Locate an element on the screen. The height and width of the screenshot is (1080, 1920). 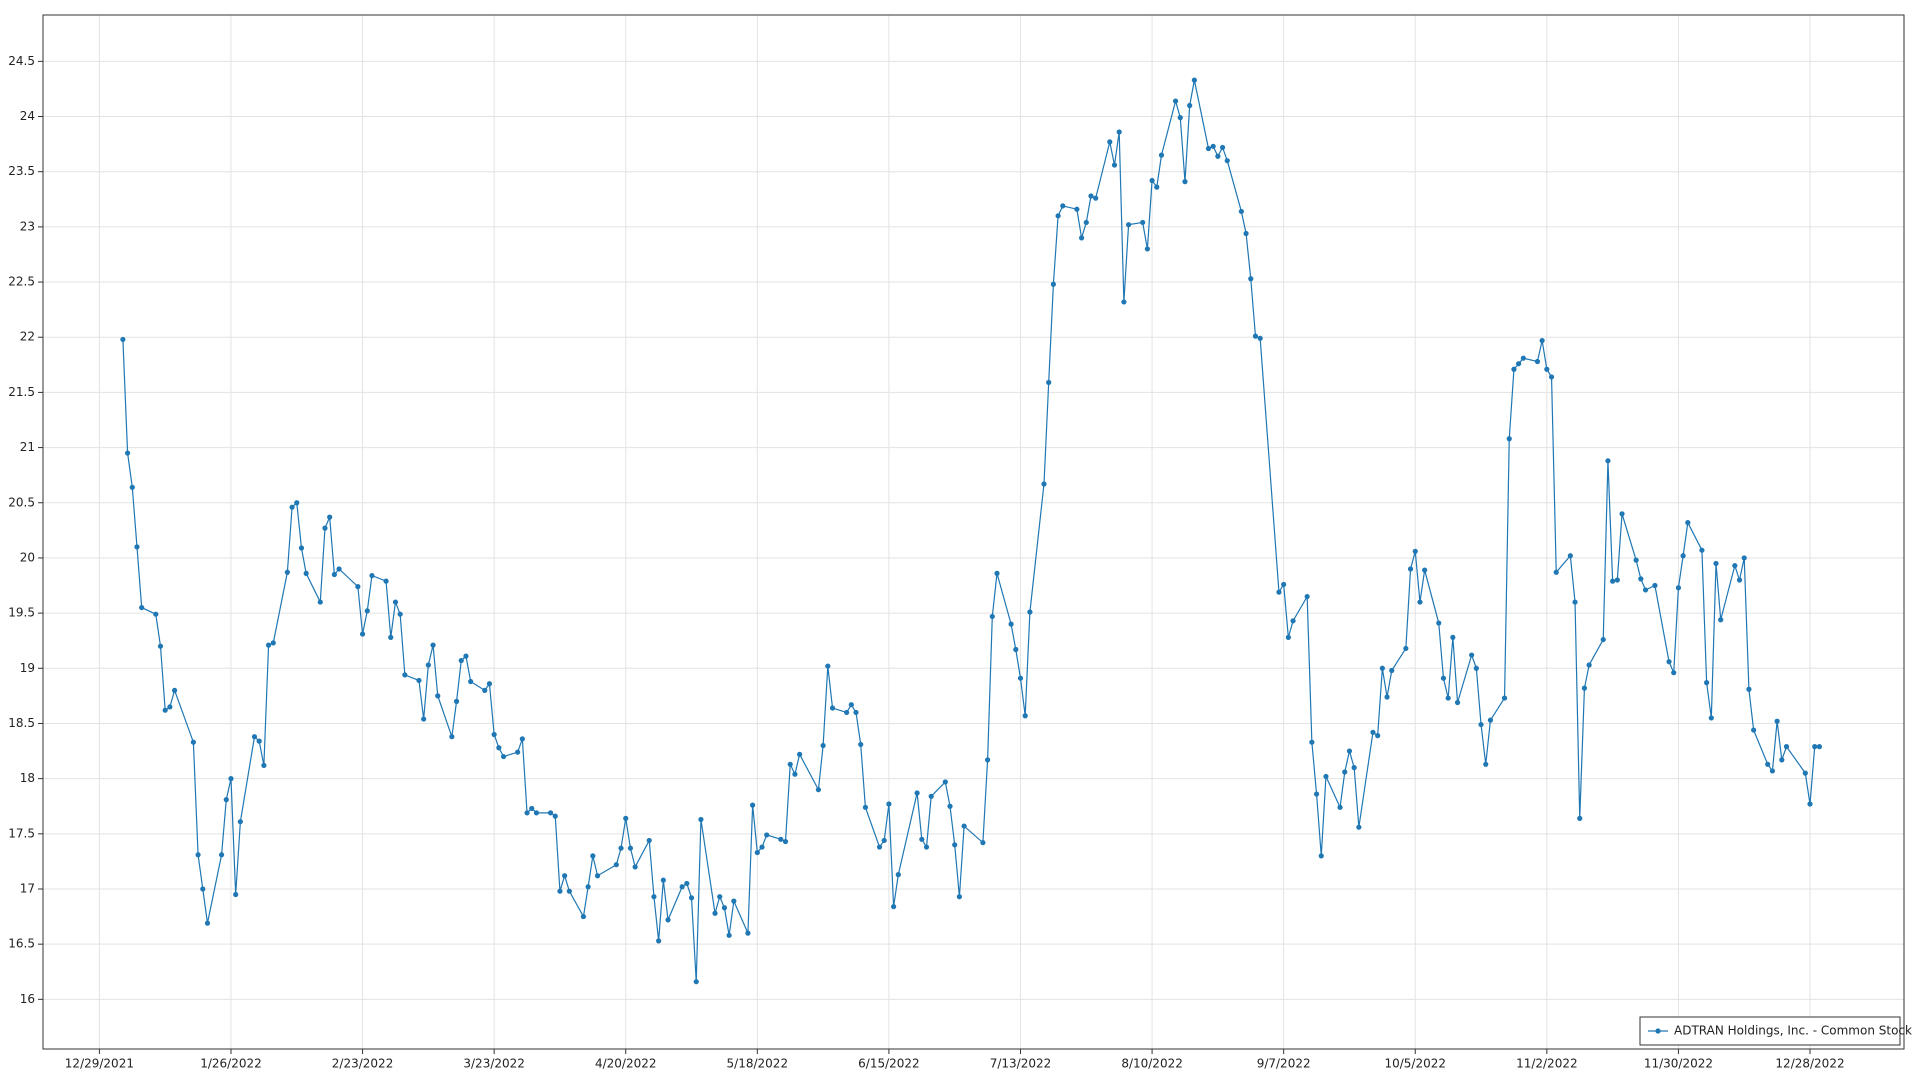
y-tick-label: 16.5 is located at coordinates (21, 944).